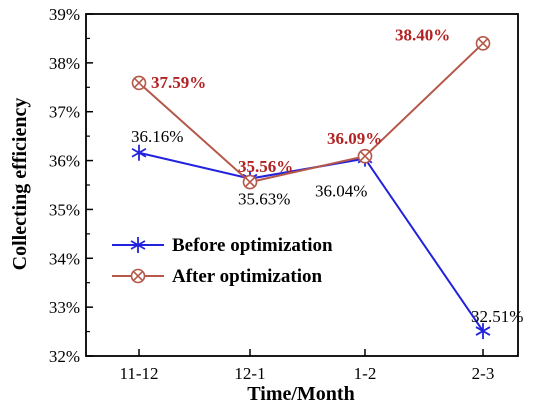  Describe the element at coordinates (64, 258) in the screenshot. I see `y-tick-label: 34%` at that location.